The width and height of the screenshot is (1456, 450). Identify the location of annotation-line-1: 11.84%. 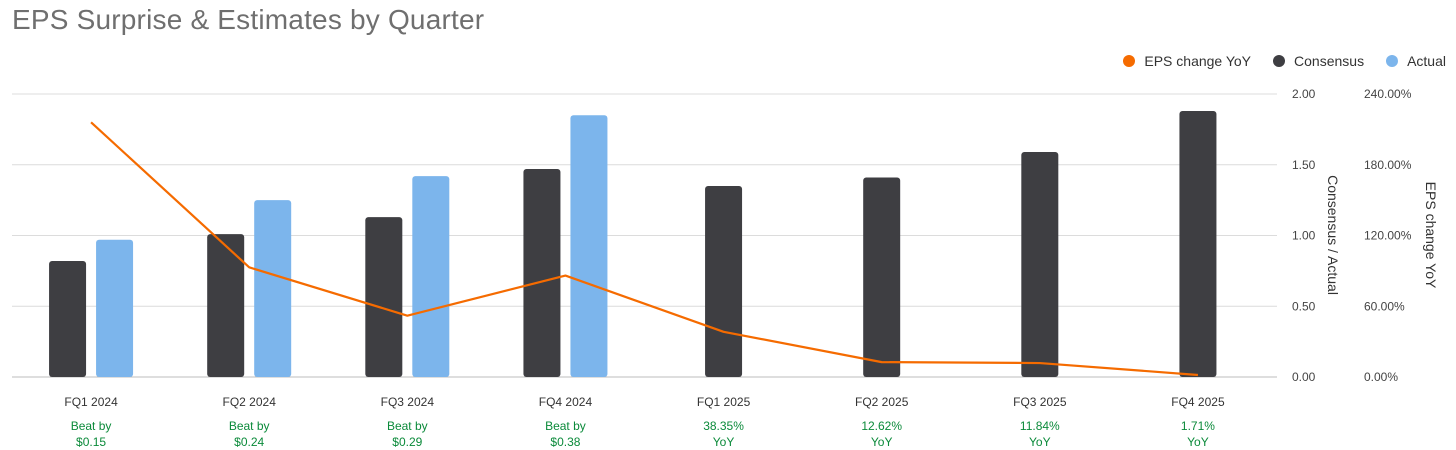
(1040, 426).